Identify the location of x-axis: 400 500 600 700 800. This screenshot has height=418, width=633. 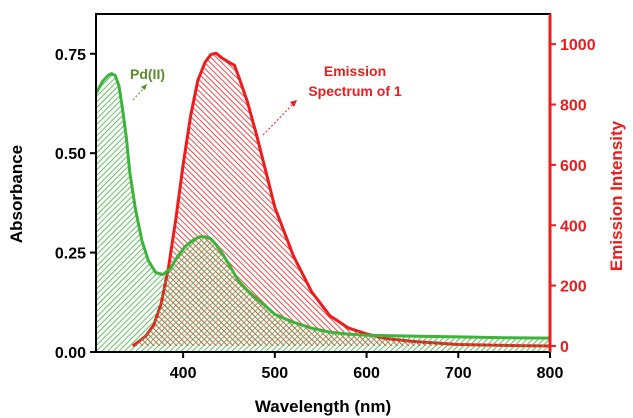
(367, 367).